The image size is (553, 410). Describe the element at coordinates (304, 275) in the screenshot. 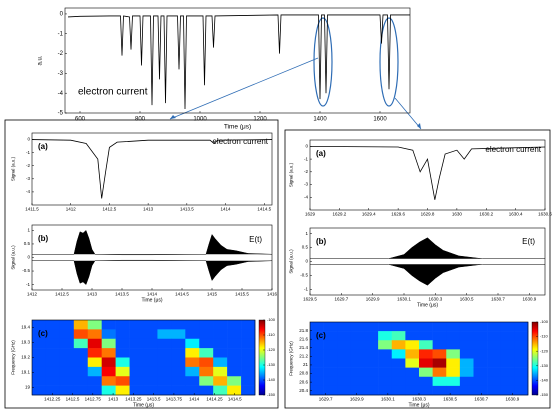

I see `y-tick-label: -0.5` at that location.